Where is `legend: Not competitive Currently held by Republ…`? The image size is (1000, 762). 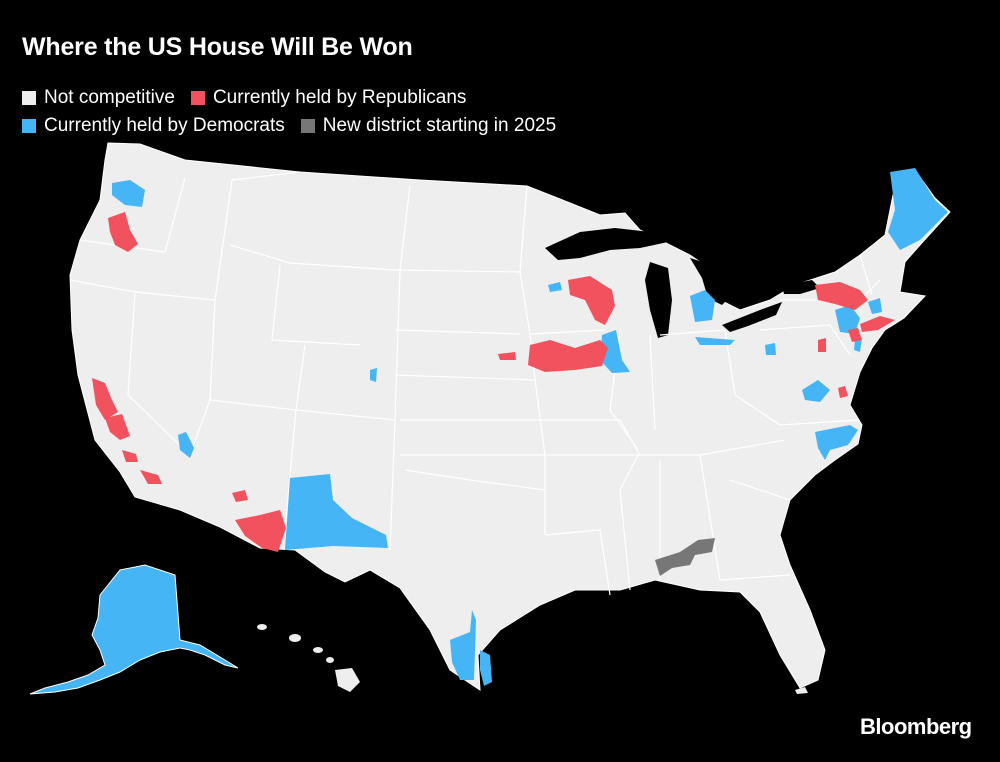 legend: Not competitive Currently held by Republ… is located at coordinates (372, 112).